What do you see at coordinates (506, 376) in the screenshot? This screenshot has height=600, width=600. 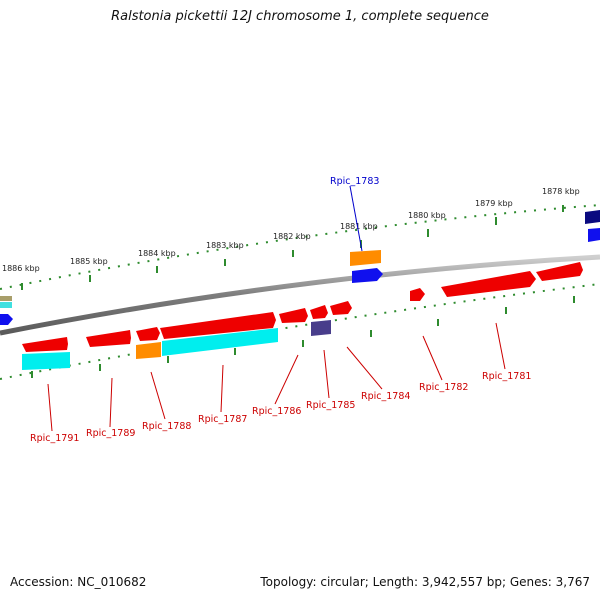 I see `gene-label: Rpic_1781` at bounding box center [506, 376].